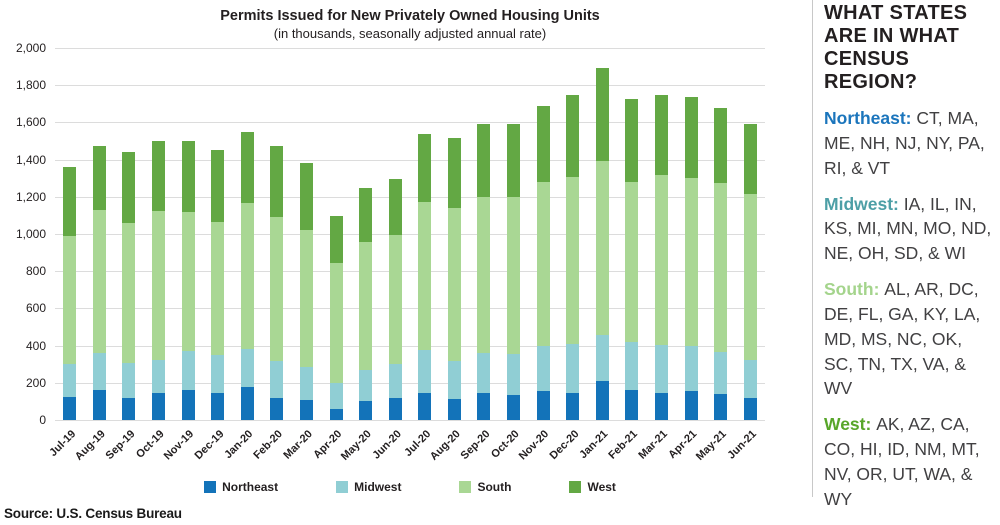  Describe the element at coordinates (35, 345) in the screenshot. I see `y-tick-label: 400` at that location.